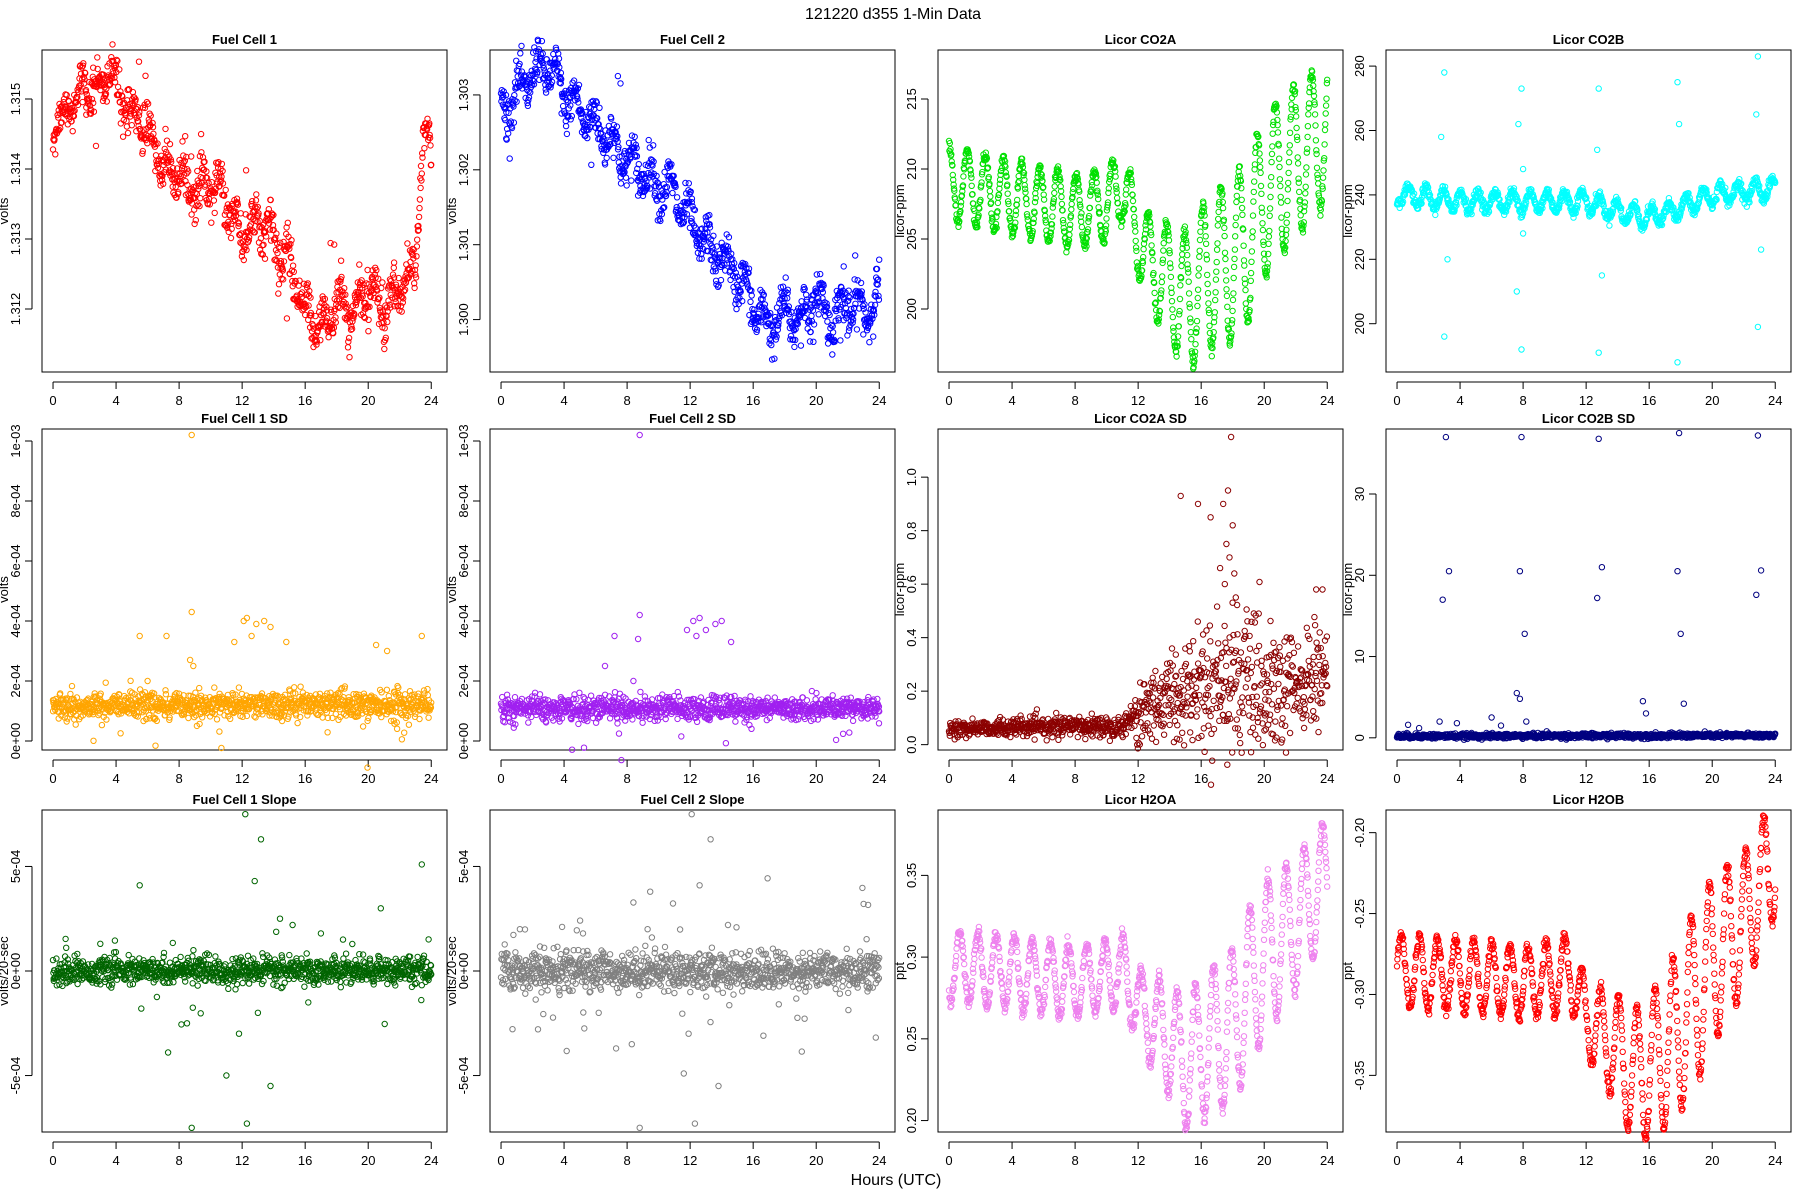  I want to click on y-axis-label: volts, so click(451, 210).